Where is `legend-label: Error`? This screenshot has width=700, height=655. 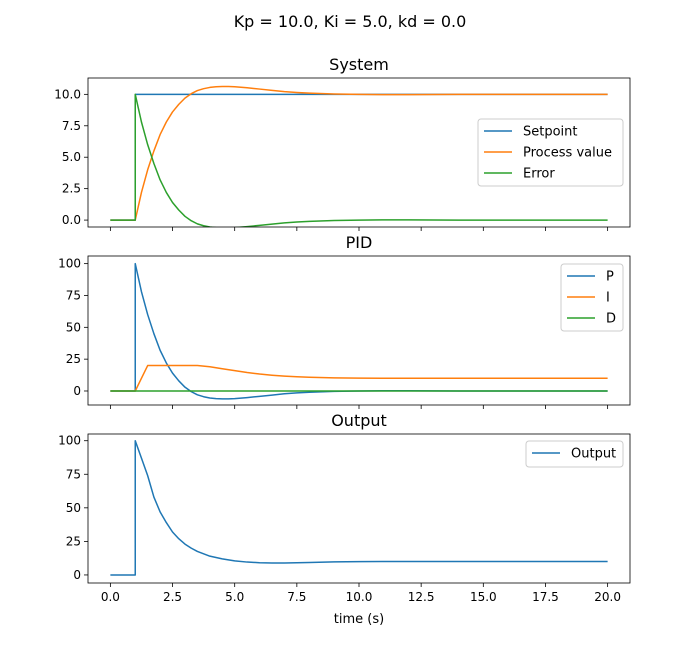
legend-label: Error is located at coordinates (539, 174).